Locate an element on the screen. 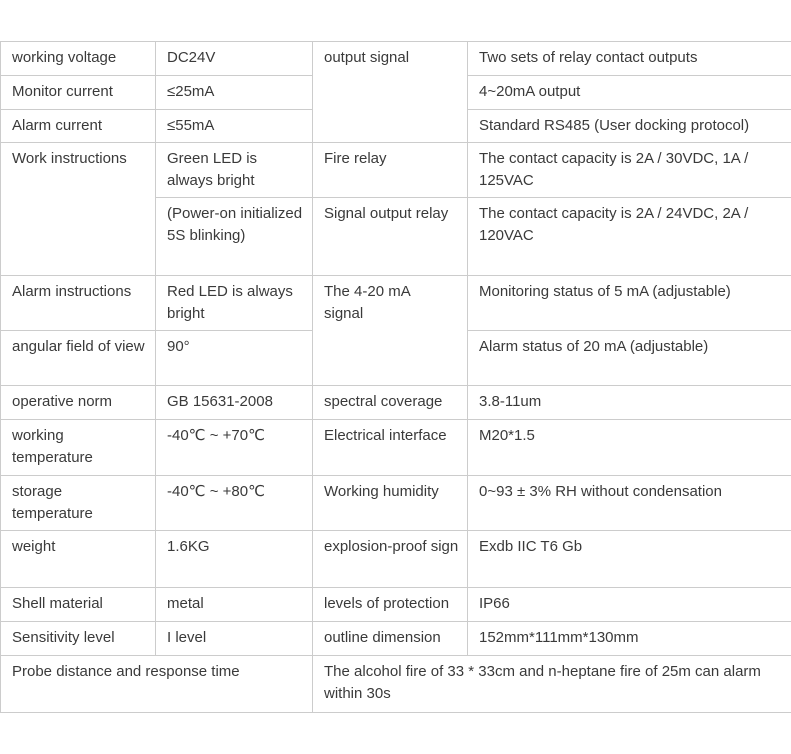  label-levels-of-protection: levels of protection is located at coordinates (390, 604).